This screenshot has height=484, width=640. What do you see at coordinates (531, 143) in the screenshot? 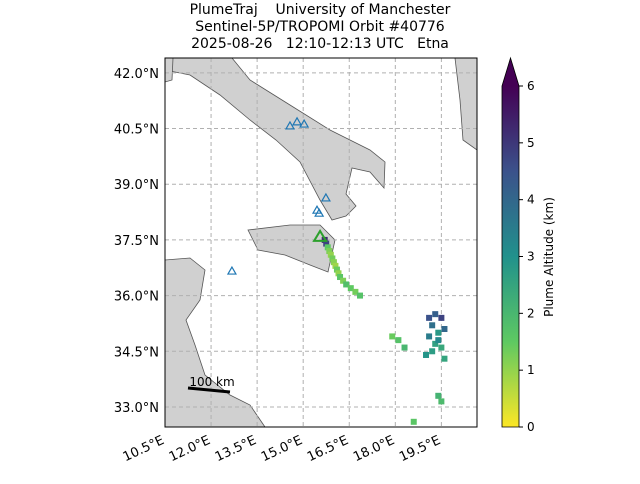
I see `colorbar-tick-label: 5` at bounding box center [531, 143].